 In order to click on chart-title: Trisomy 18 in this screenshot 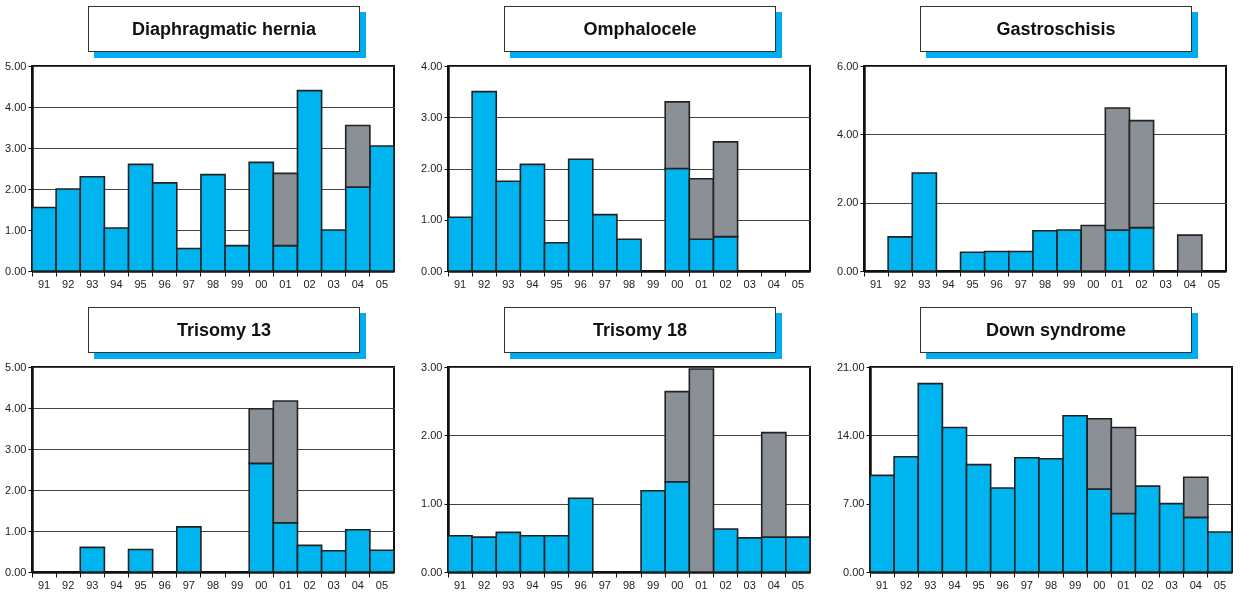, I will do `click(640, 330)`.